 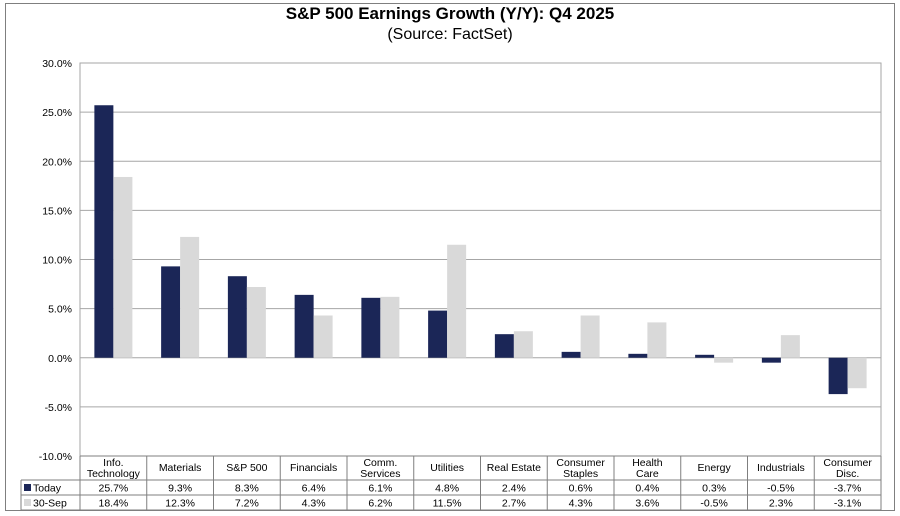 What do you see at coordinates (313, 468) in the screenshot?
I see `category-label: Financials` at bounding box center [313, 468].